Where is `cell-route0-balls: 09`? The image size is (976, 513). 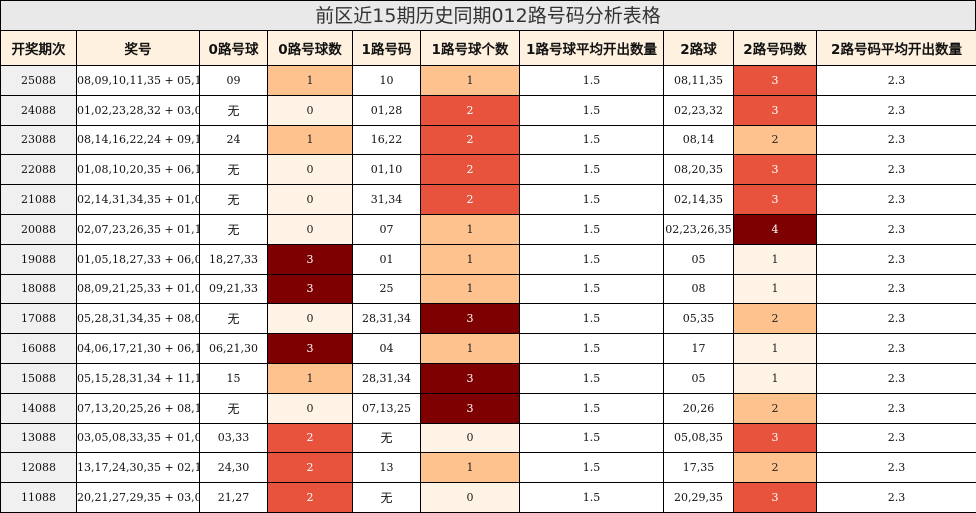 cell-route0-balls: 09 is located at coordinates (234, 81).